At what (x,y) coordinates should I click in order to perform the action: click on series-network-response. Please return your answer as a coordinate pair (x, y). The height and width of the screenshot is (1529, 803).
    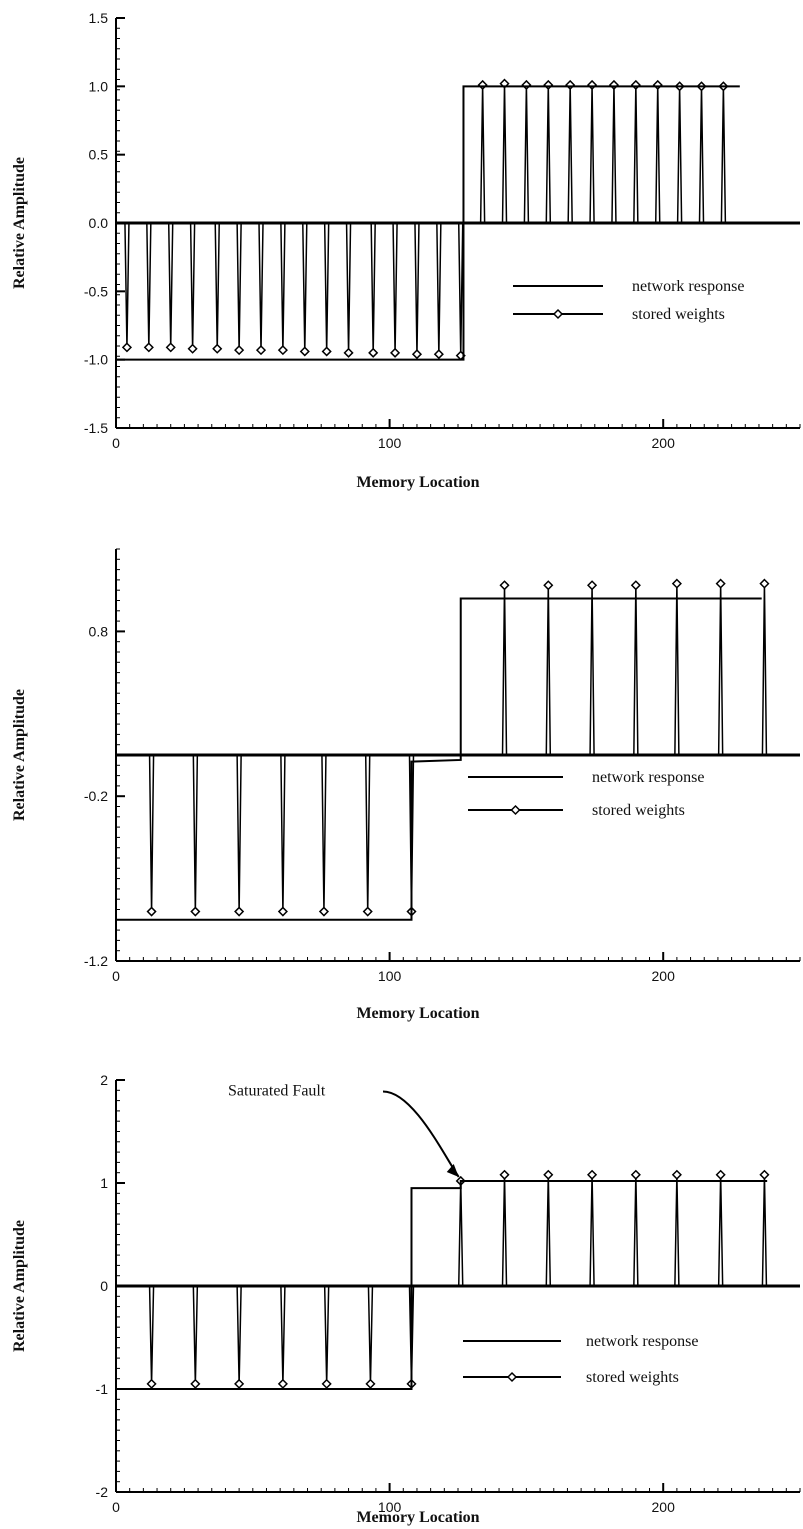
    Looking at the image, I should click on (428, 223).